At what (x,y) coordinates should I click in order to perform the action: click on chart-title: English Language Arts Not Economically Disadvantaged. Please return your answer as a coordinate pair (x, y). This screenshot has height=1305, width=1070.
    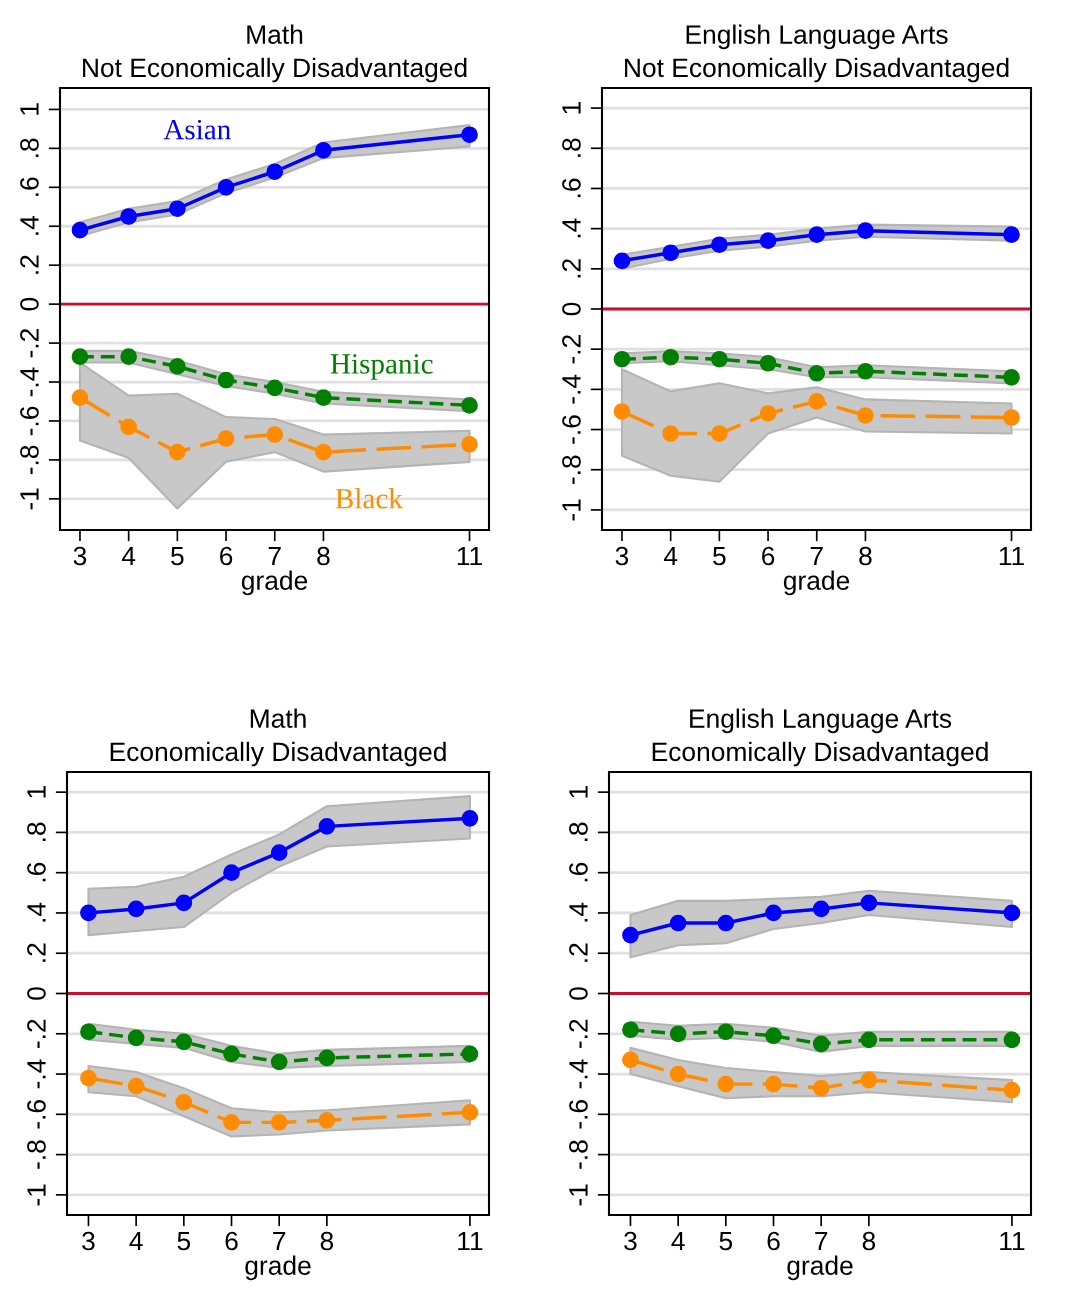
    Looking at the image, I should click on (817, 53).